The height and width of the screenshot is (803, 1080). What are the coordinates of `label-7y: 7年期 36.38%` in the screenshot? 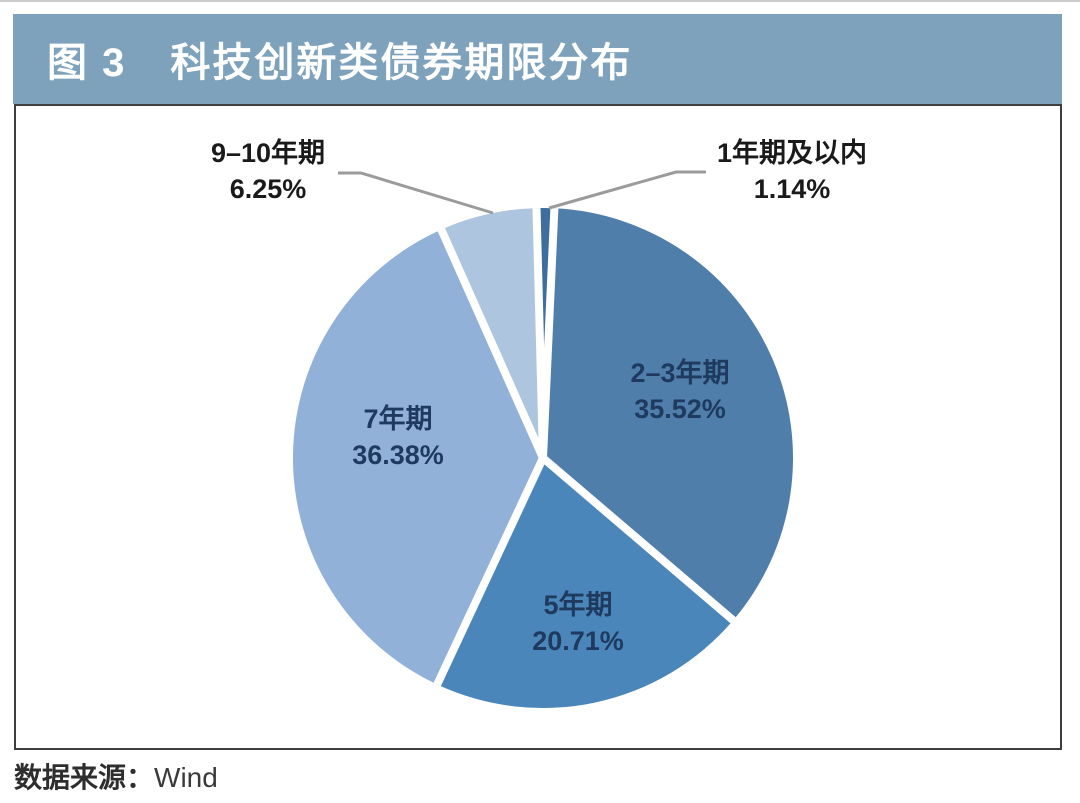 It's located at (398, 437).